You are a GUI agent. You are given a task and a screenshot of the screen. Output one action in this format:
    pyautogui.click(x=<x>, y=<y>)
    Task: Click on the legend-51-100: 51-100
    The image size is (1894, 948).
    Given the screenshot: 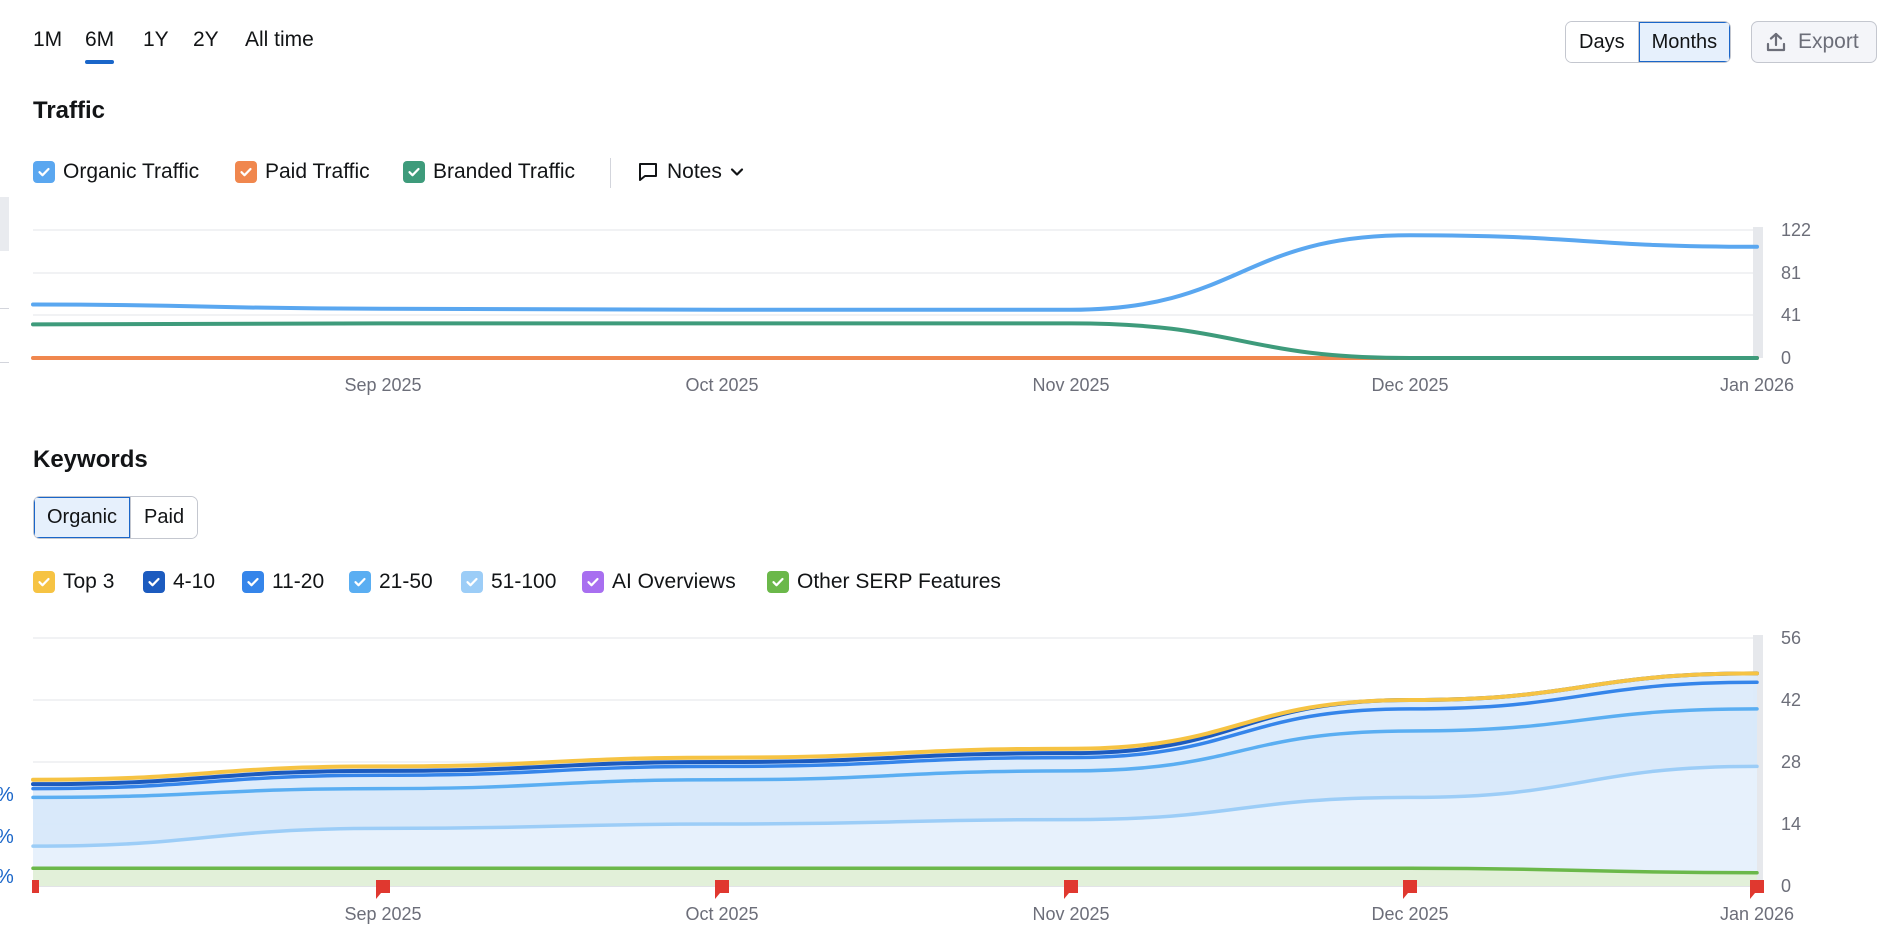 What is the action you would take?
    pyautogui.click(x=508, y=582)
    